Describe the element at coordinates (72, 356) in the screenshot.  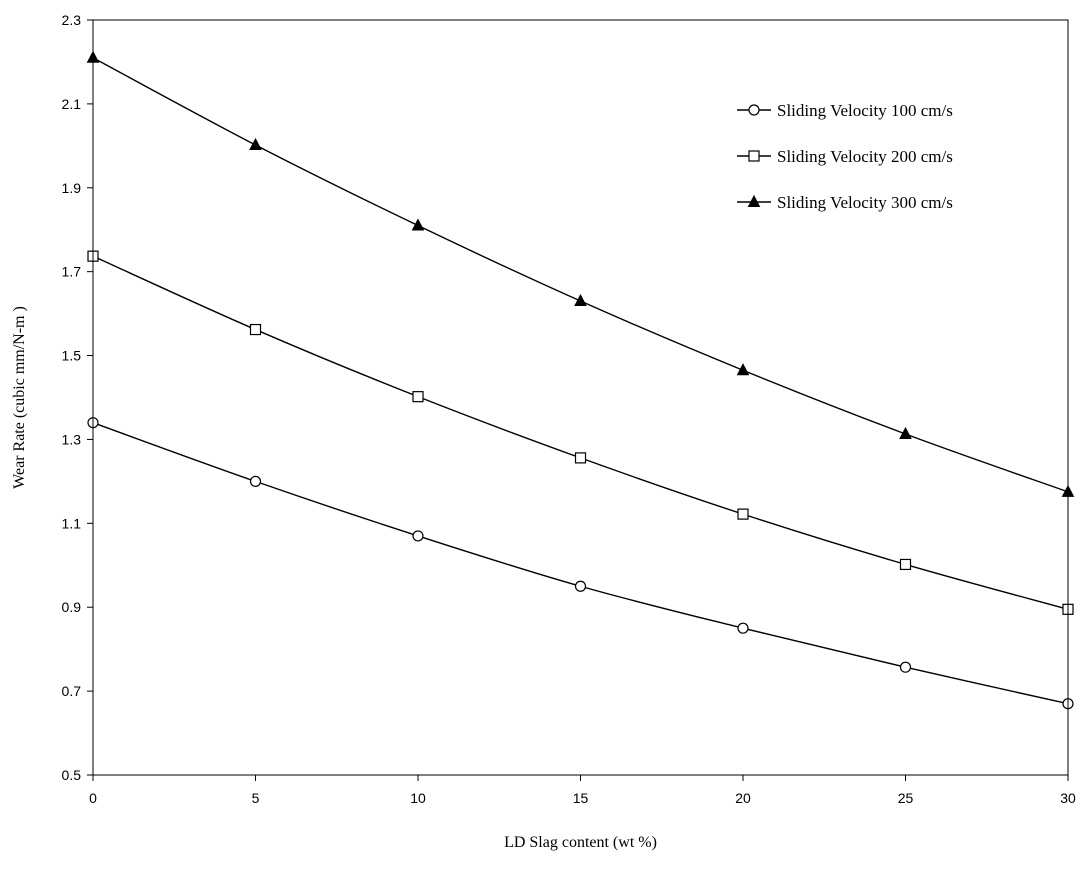
I see `y-tick-label: 1.5` at that location.